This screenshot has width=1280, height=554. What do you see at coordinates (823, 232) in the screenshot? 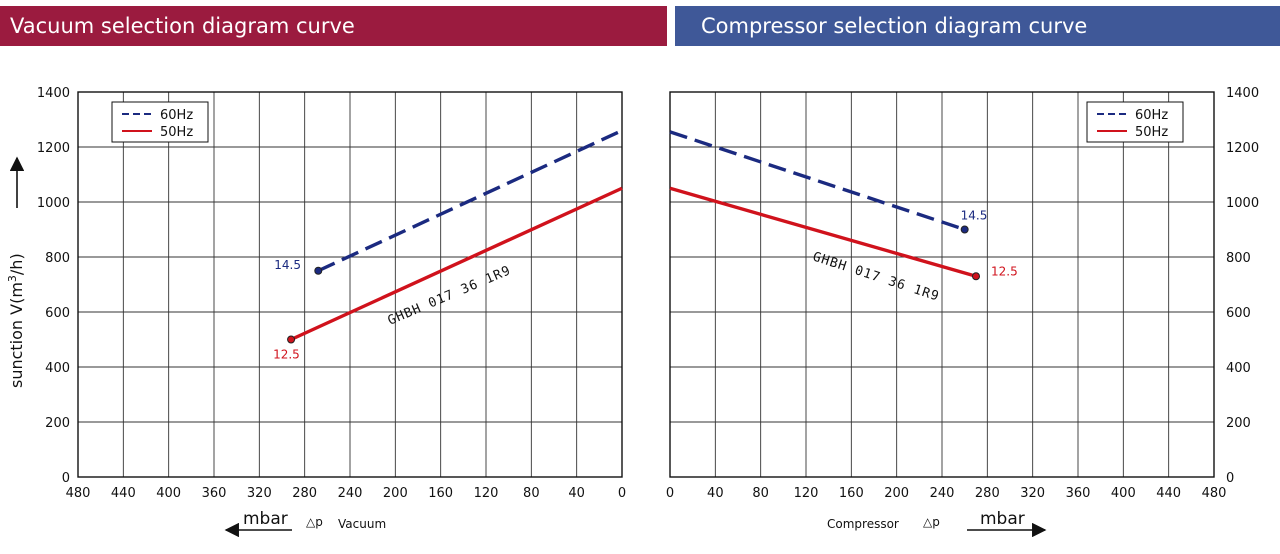
I see `compressor-series-50hz-line` at bounding box center [823, 232].